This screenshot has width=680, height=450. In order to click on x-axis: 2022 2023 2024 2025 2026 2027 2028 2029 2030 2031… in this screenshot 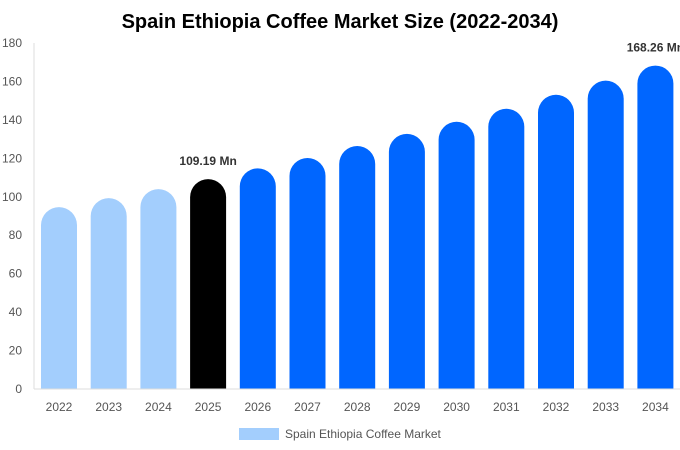, I will do `click(357, 401)`.